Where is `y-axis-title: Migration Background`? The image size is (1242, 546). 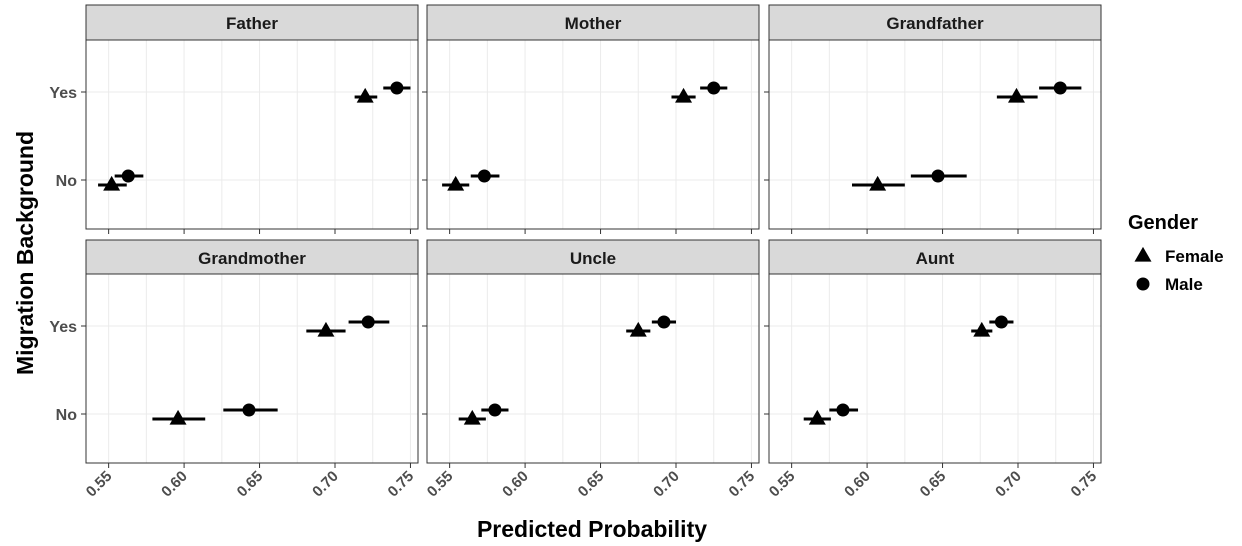 y-axis-title: Migration Background is located at coordinates (25, 253).